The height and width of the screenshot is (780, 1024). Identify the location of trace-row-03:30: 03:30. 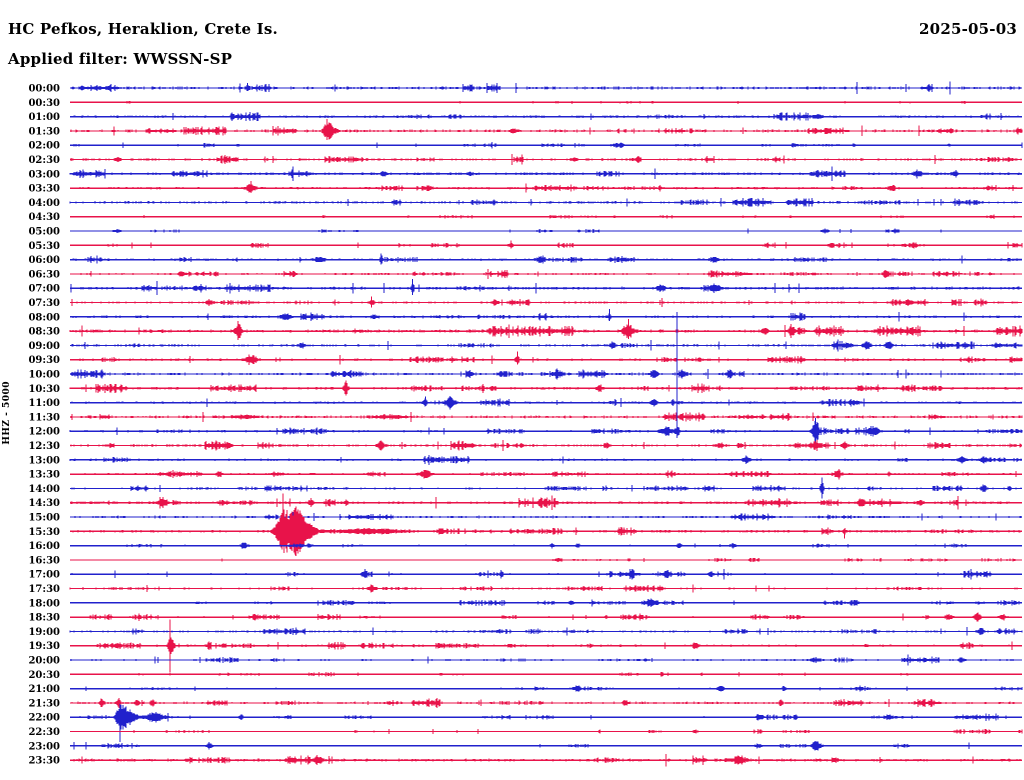
(525, 188).